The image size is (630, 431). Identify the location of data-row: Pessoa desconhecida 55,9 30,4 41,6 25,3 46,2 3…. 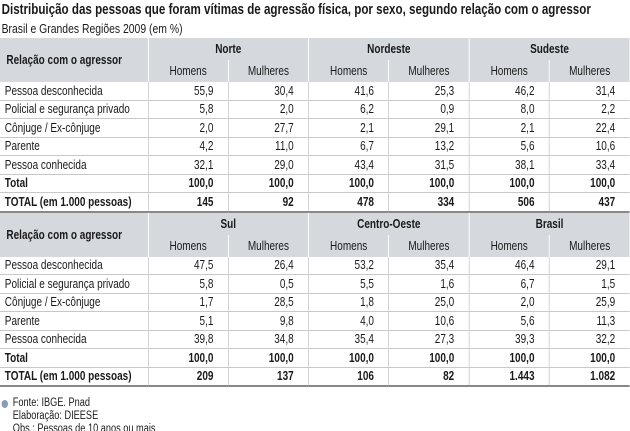
(315, 91).